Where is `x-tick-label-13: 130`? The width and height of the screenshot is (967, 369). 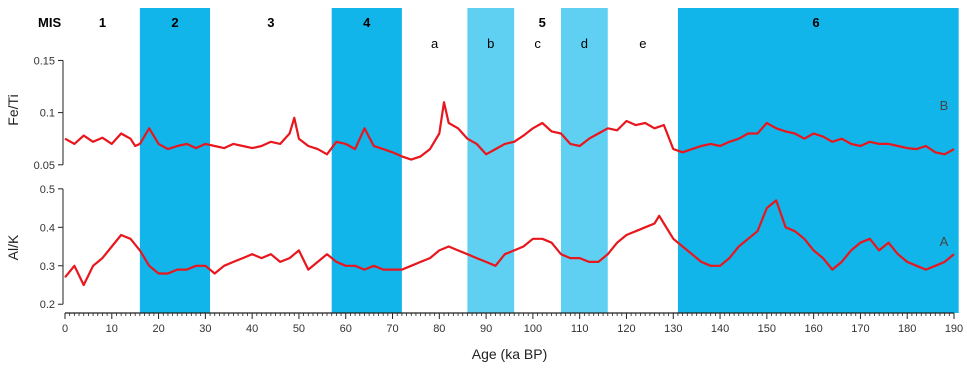
x-tick-label-13: 130 is located at coordinates (673, 329).